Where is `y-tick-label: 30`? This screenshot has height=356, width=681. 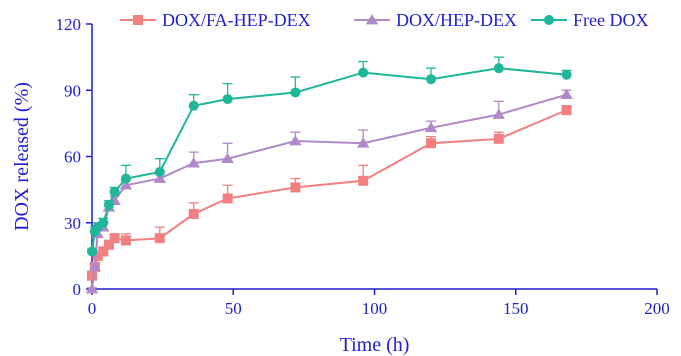 y-tick-label: 30 is located at coordinates (72, 223).